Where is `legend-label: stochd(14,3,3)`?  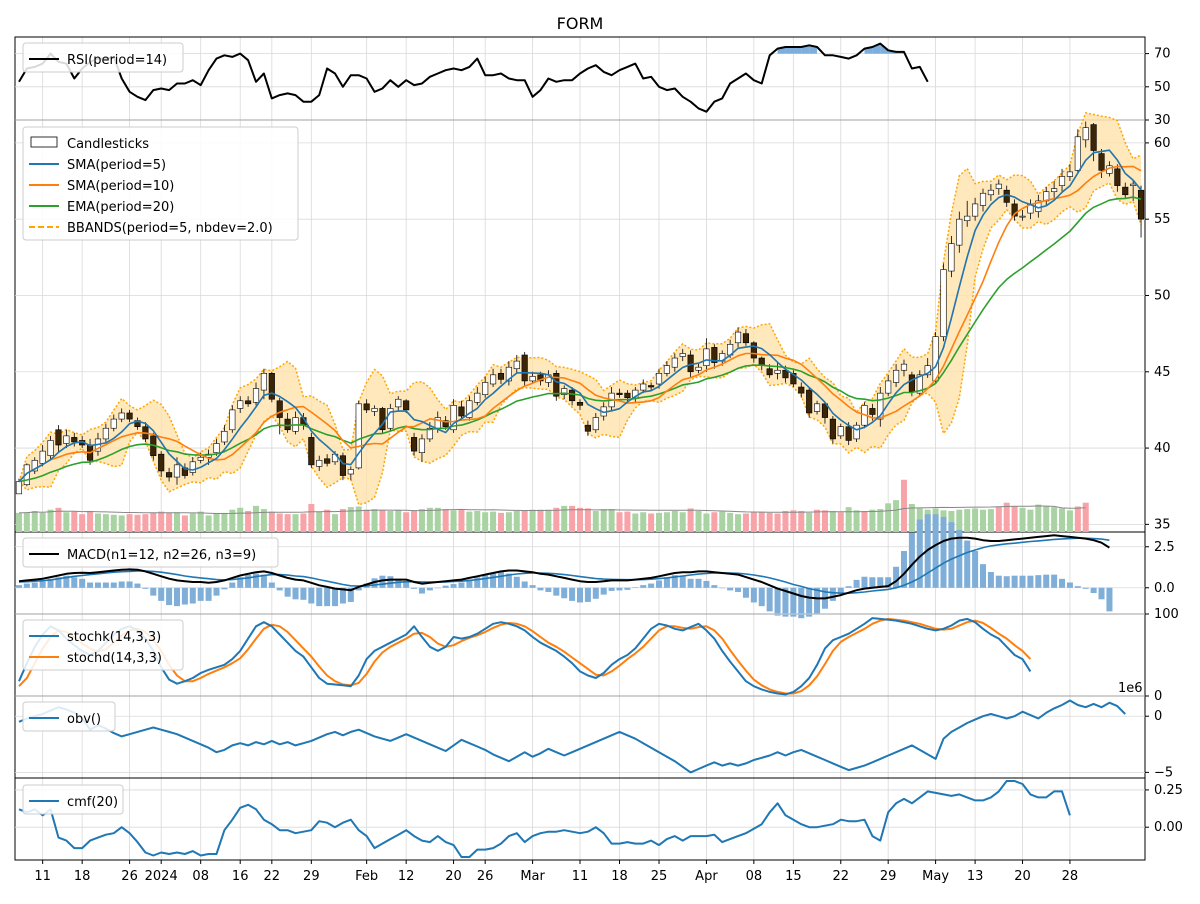
legend-label: stochd(14,3,3) is located at coordinates (114, 658).